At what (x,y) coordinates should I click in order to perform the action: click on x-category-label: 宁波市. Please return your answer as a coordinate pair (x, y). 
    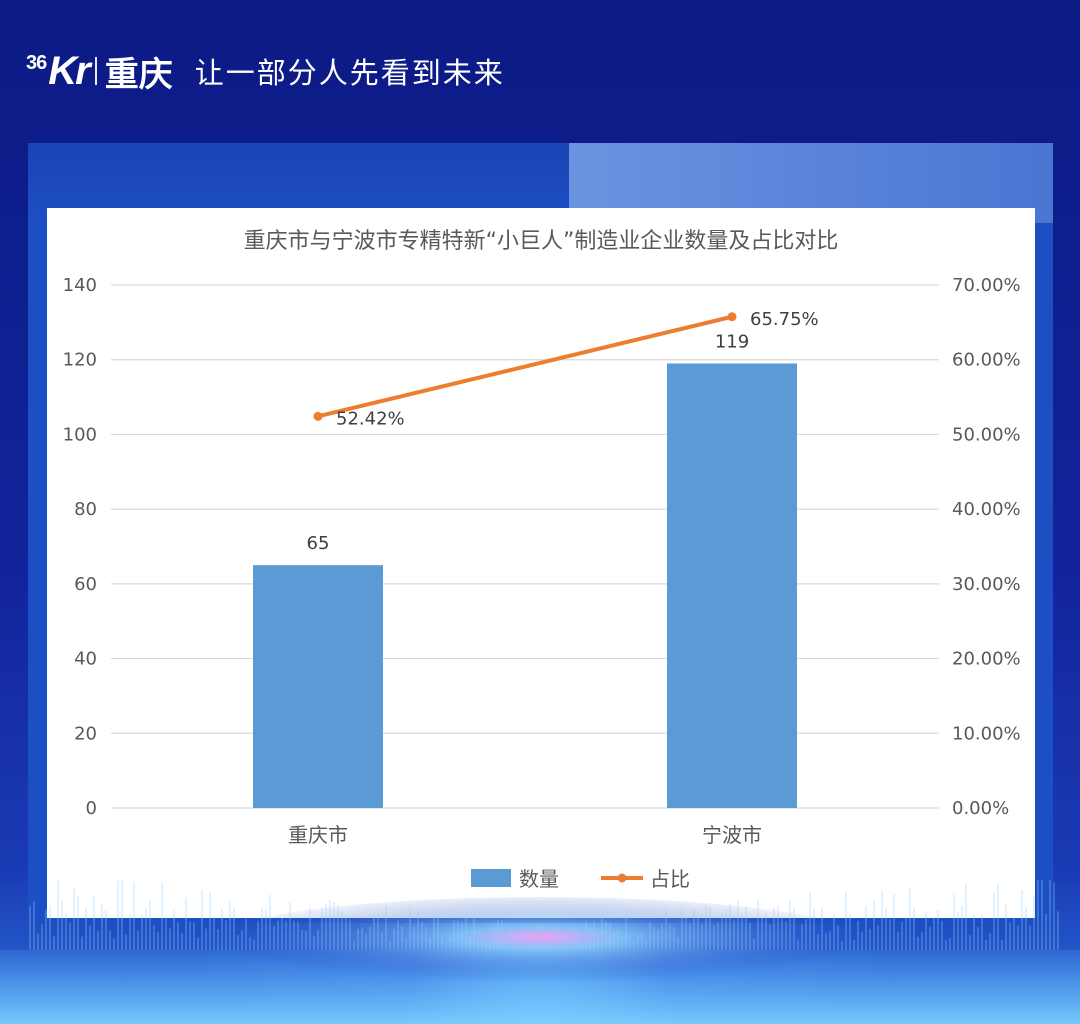
    Looking at the image, I should click on (732, 835).